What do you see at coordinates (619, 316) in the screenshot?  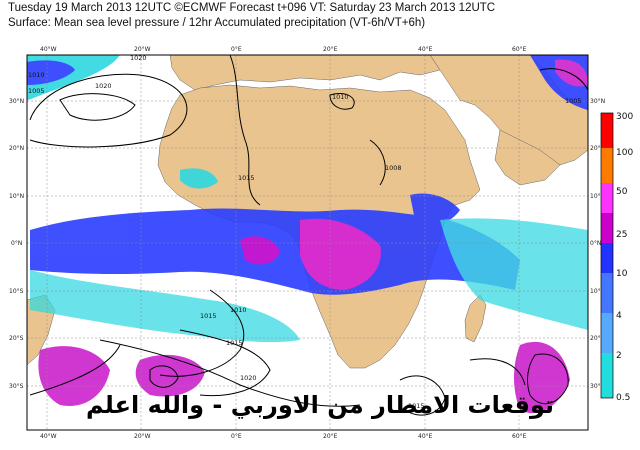 I see `colorbar-tick: 4` at bounding box center [619, 316].